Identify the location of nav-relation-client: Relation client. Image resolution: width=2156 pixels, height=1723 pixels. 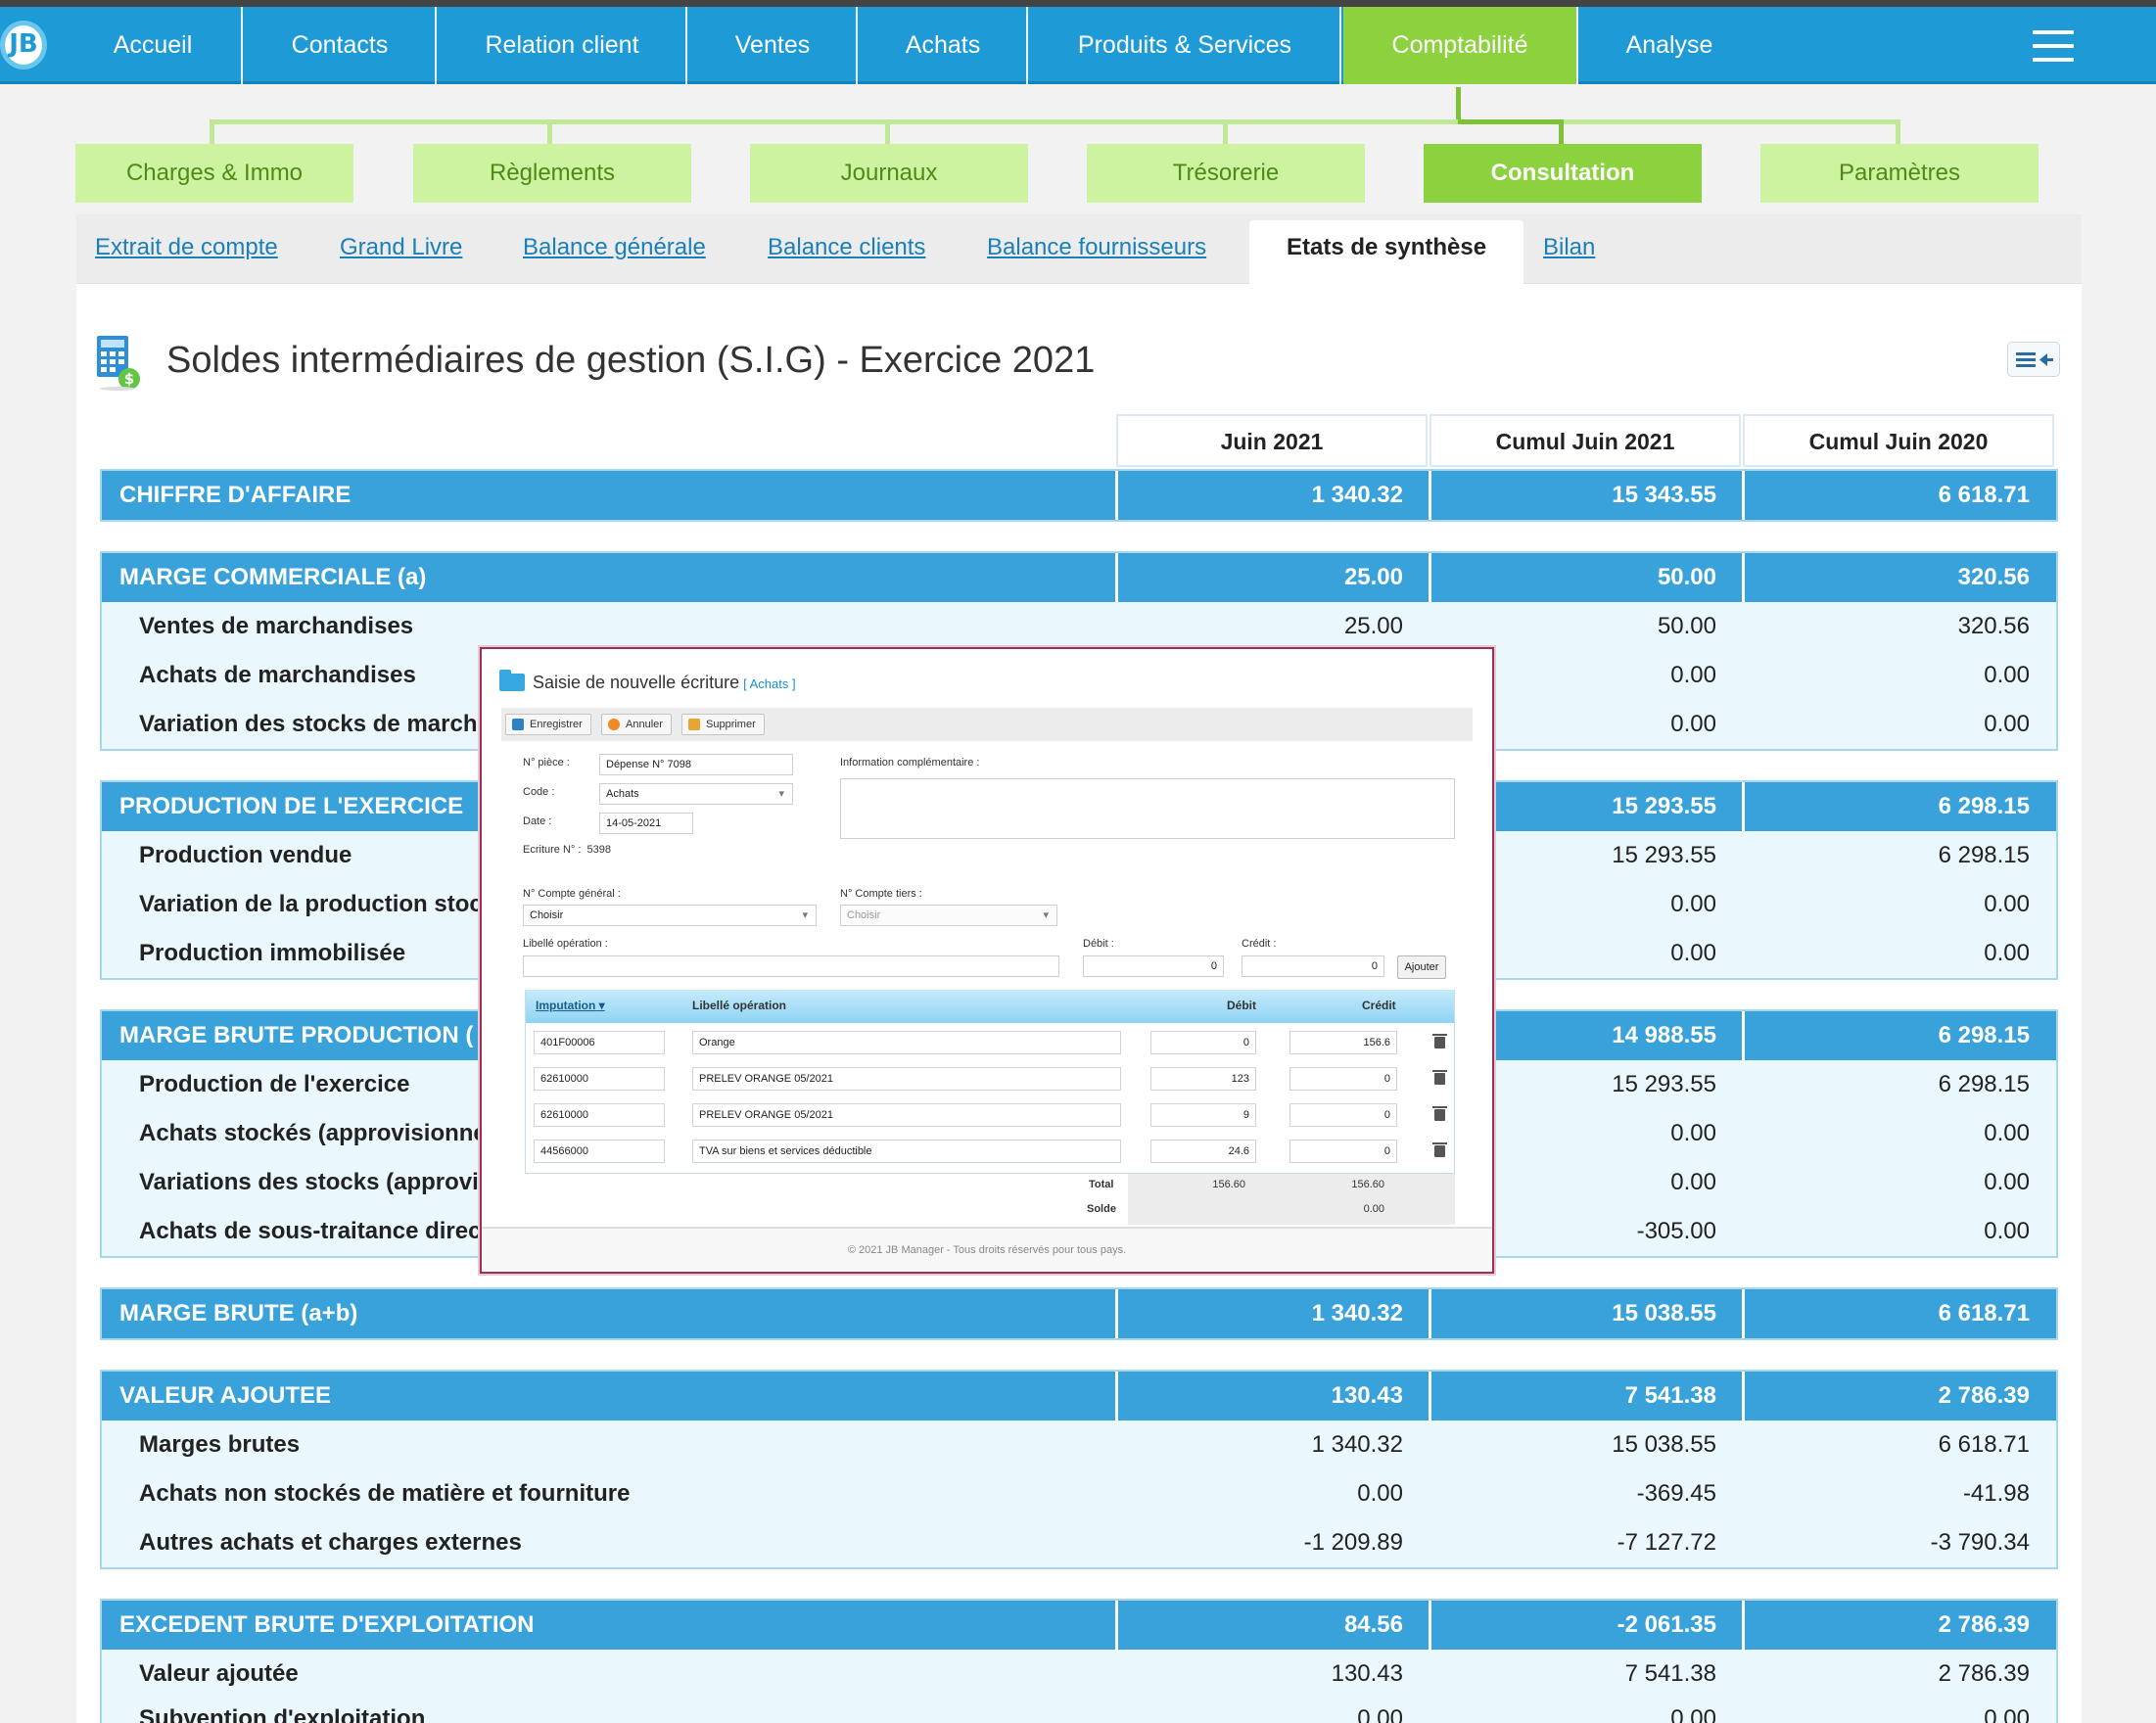
(563, 45).